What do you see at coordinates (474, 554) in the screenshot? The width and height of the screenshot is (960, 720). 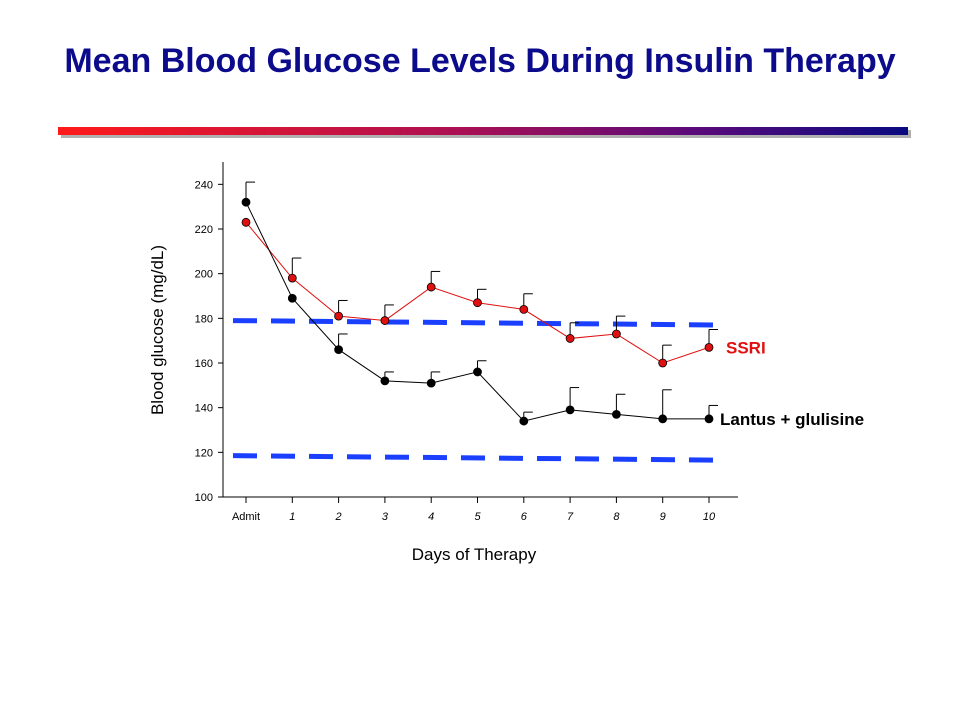 I see `x-axis-label: Days of Therapy` at bounding box center [474, 554].